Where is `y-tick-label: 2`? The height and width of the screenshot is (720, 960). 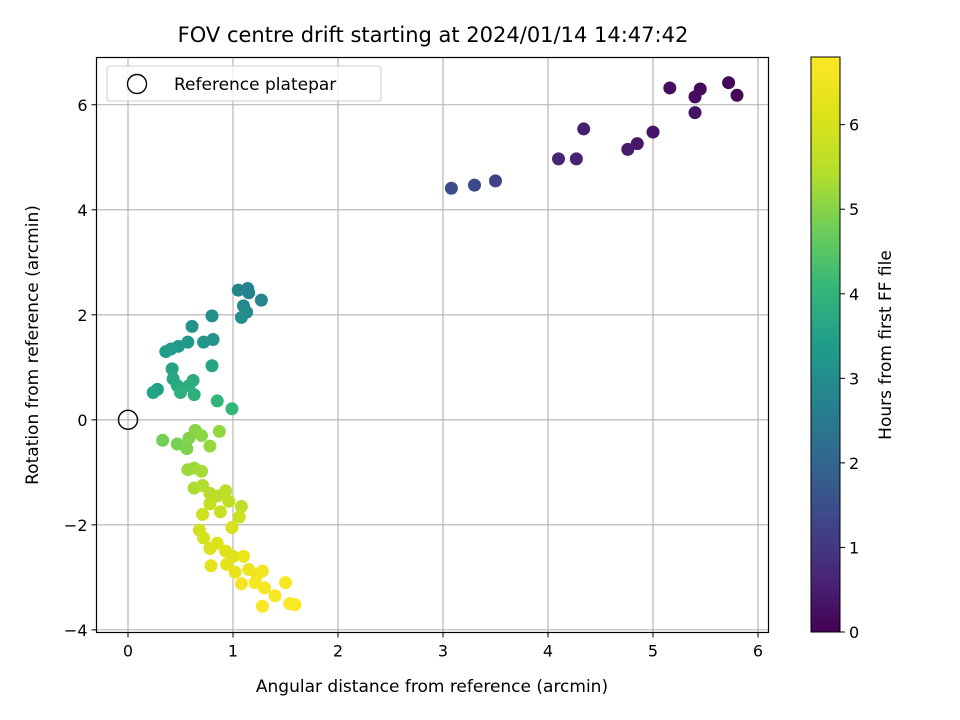 y-tick-label: 2 is located at coordinates (82, 315).